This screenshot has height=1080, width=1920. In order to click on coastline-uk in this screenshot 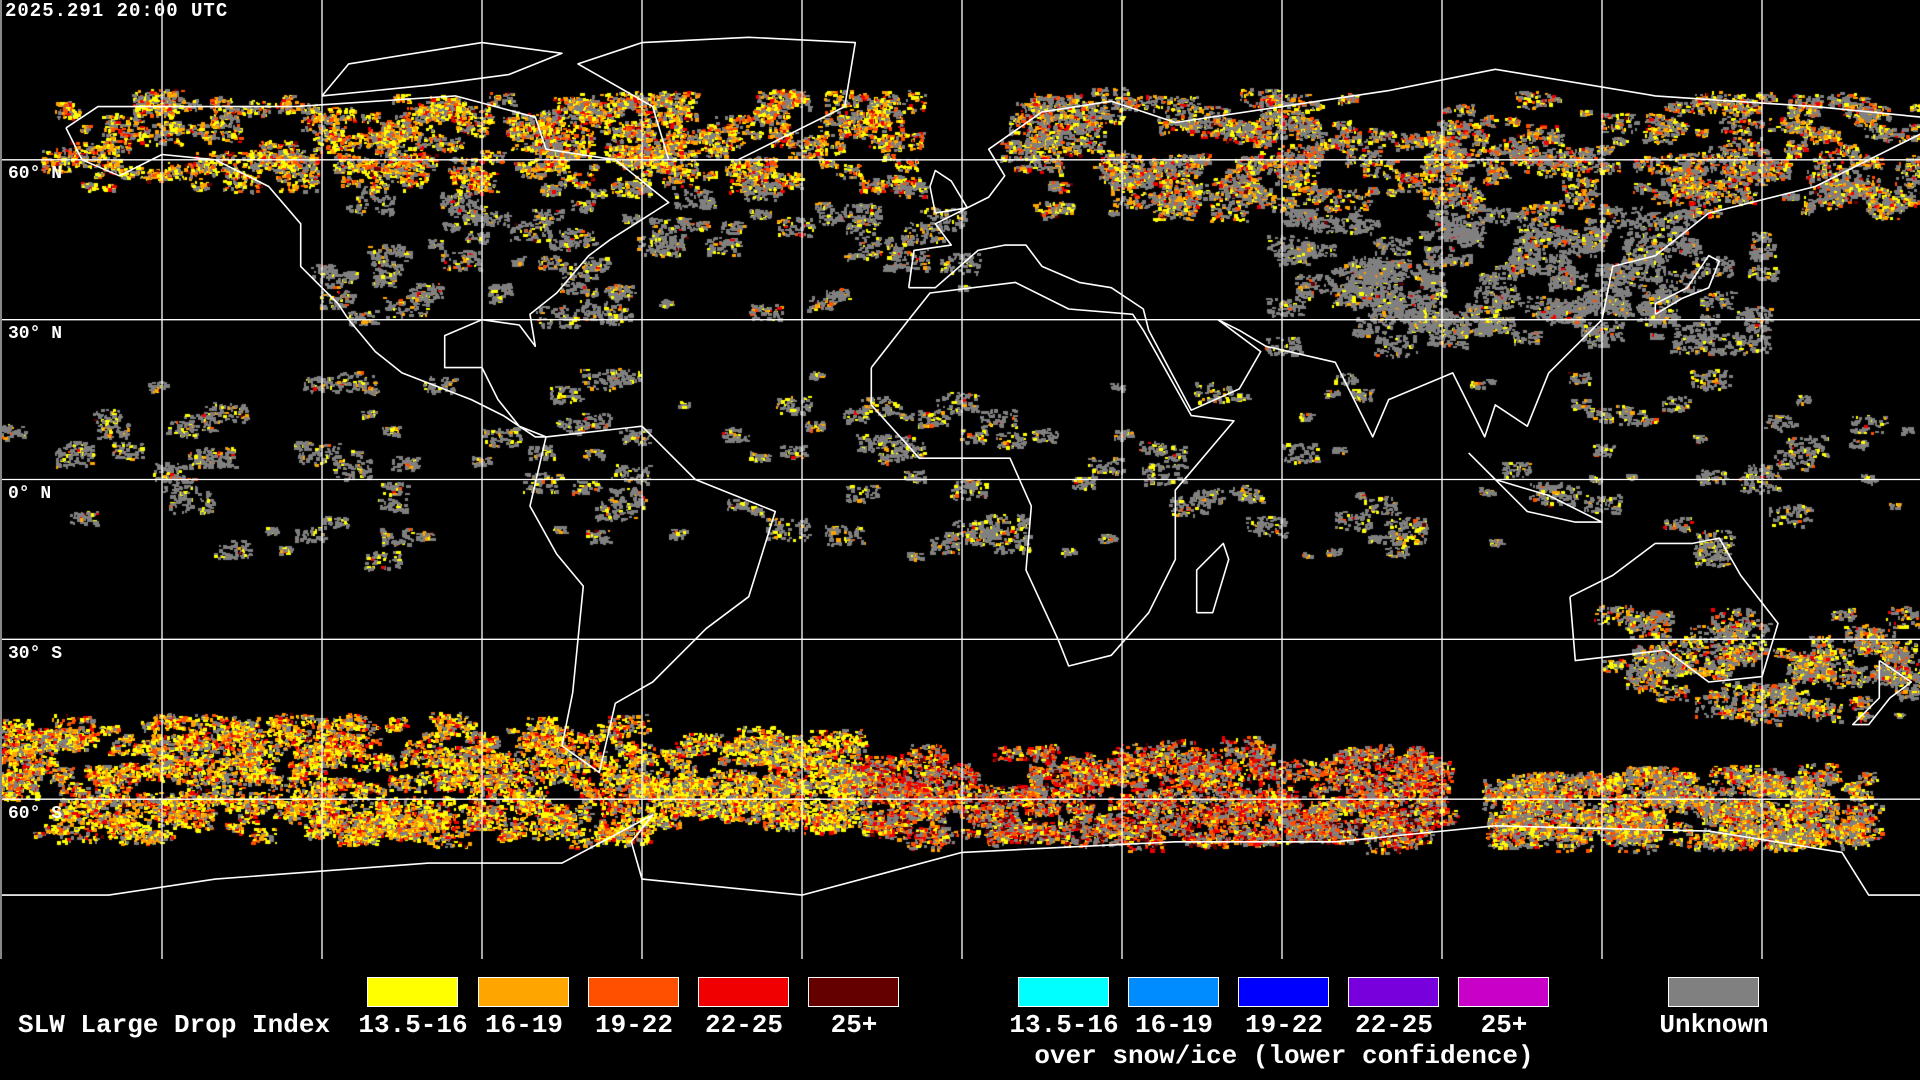, I will do `click(949, 191)`.